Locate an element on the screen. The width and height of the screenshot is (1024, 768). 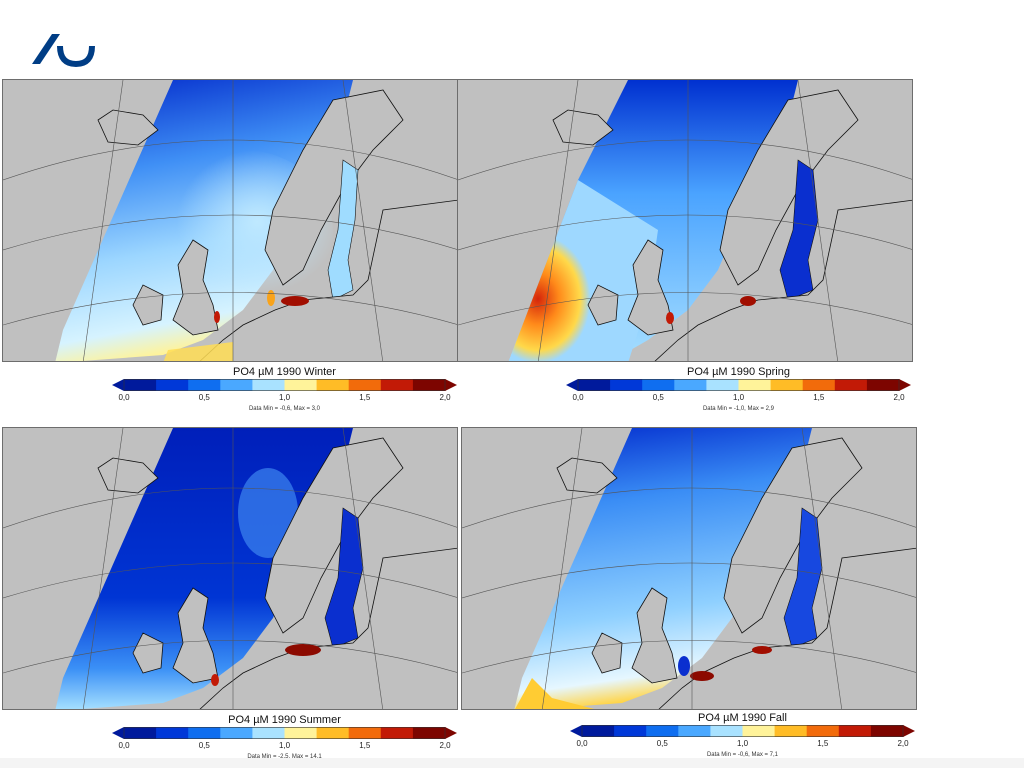
sea-field is located at coordinates (663, 568).